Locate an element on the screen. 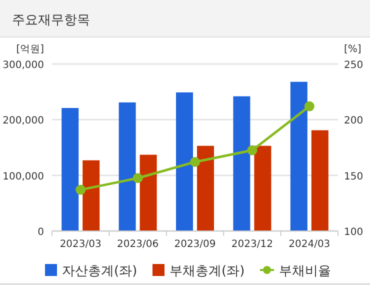 The image size is (370, 285). y-tick-label: 300,000 is located at coordinates (23, 65).